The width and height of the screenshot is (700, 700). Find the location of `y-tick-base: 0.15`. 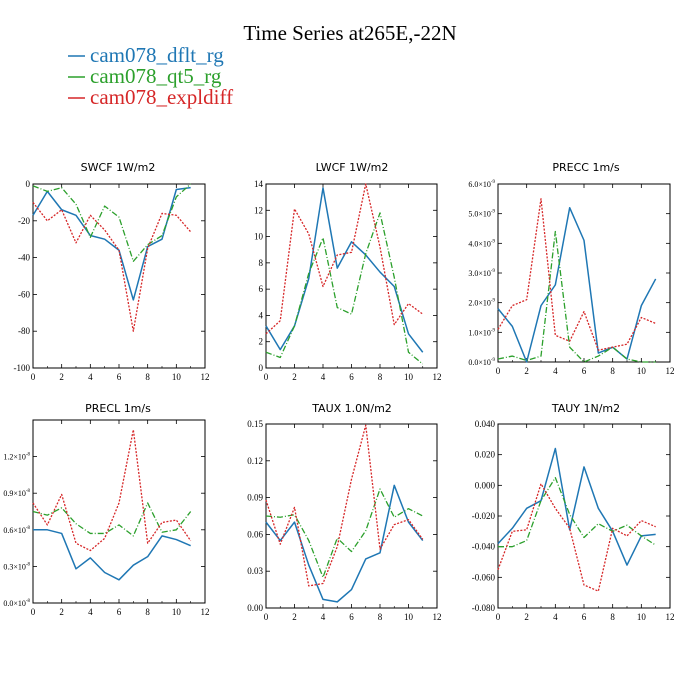

y-tick-base: 0.15 is located at coordinates (255, 424).